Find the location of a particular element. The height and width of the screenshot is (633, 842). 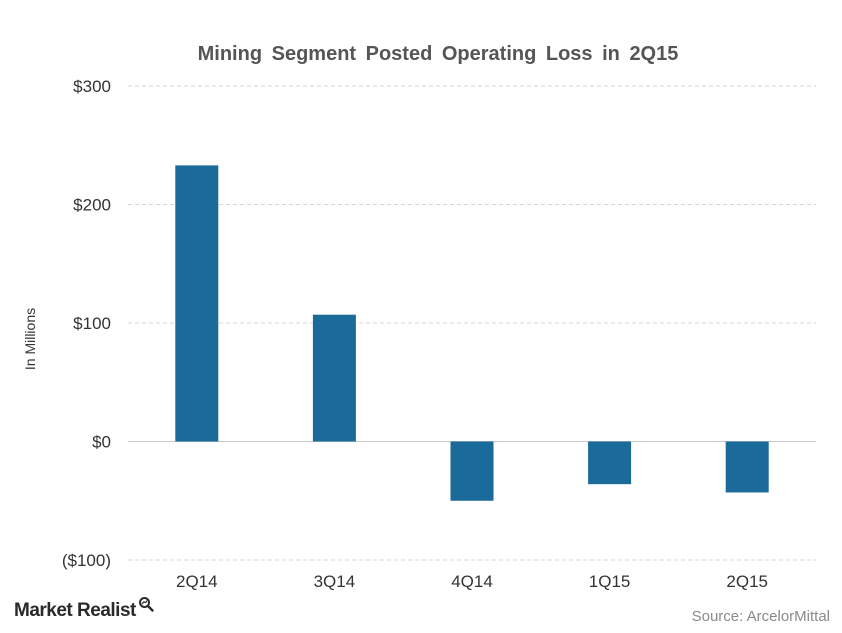

y-axis-ticks: $300 $200 $100 $0 ($100) is located at coordinates (86, 323).